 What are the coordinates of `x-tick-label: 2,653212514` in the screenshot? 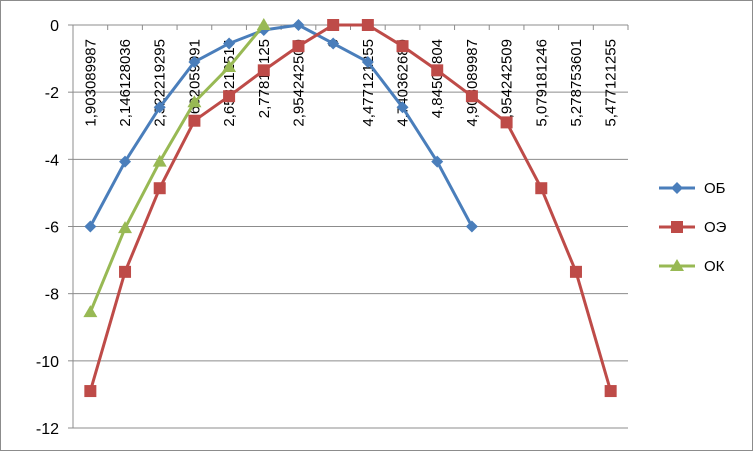 It's located at (229, 83).